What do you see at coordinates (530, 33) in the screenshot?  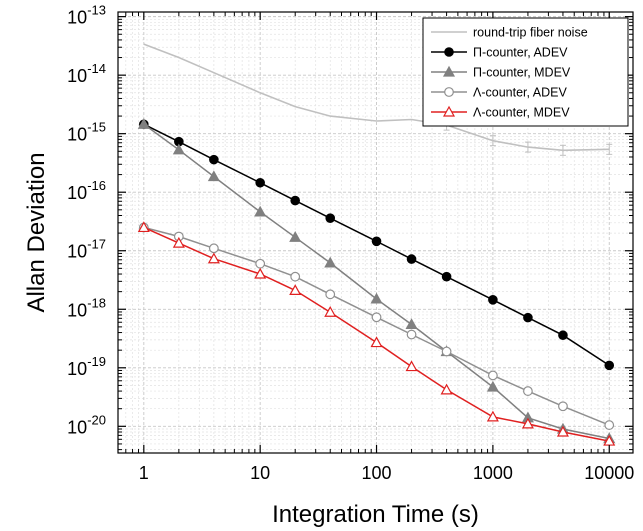 I see `legend-label: round-trip fiber noise` at bounding box center [530, 33].